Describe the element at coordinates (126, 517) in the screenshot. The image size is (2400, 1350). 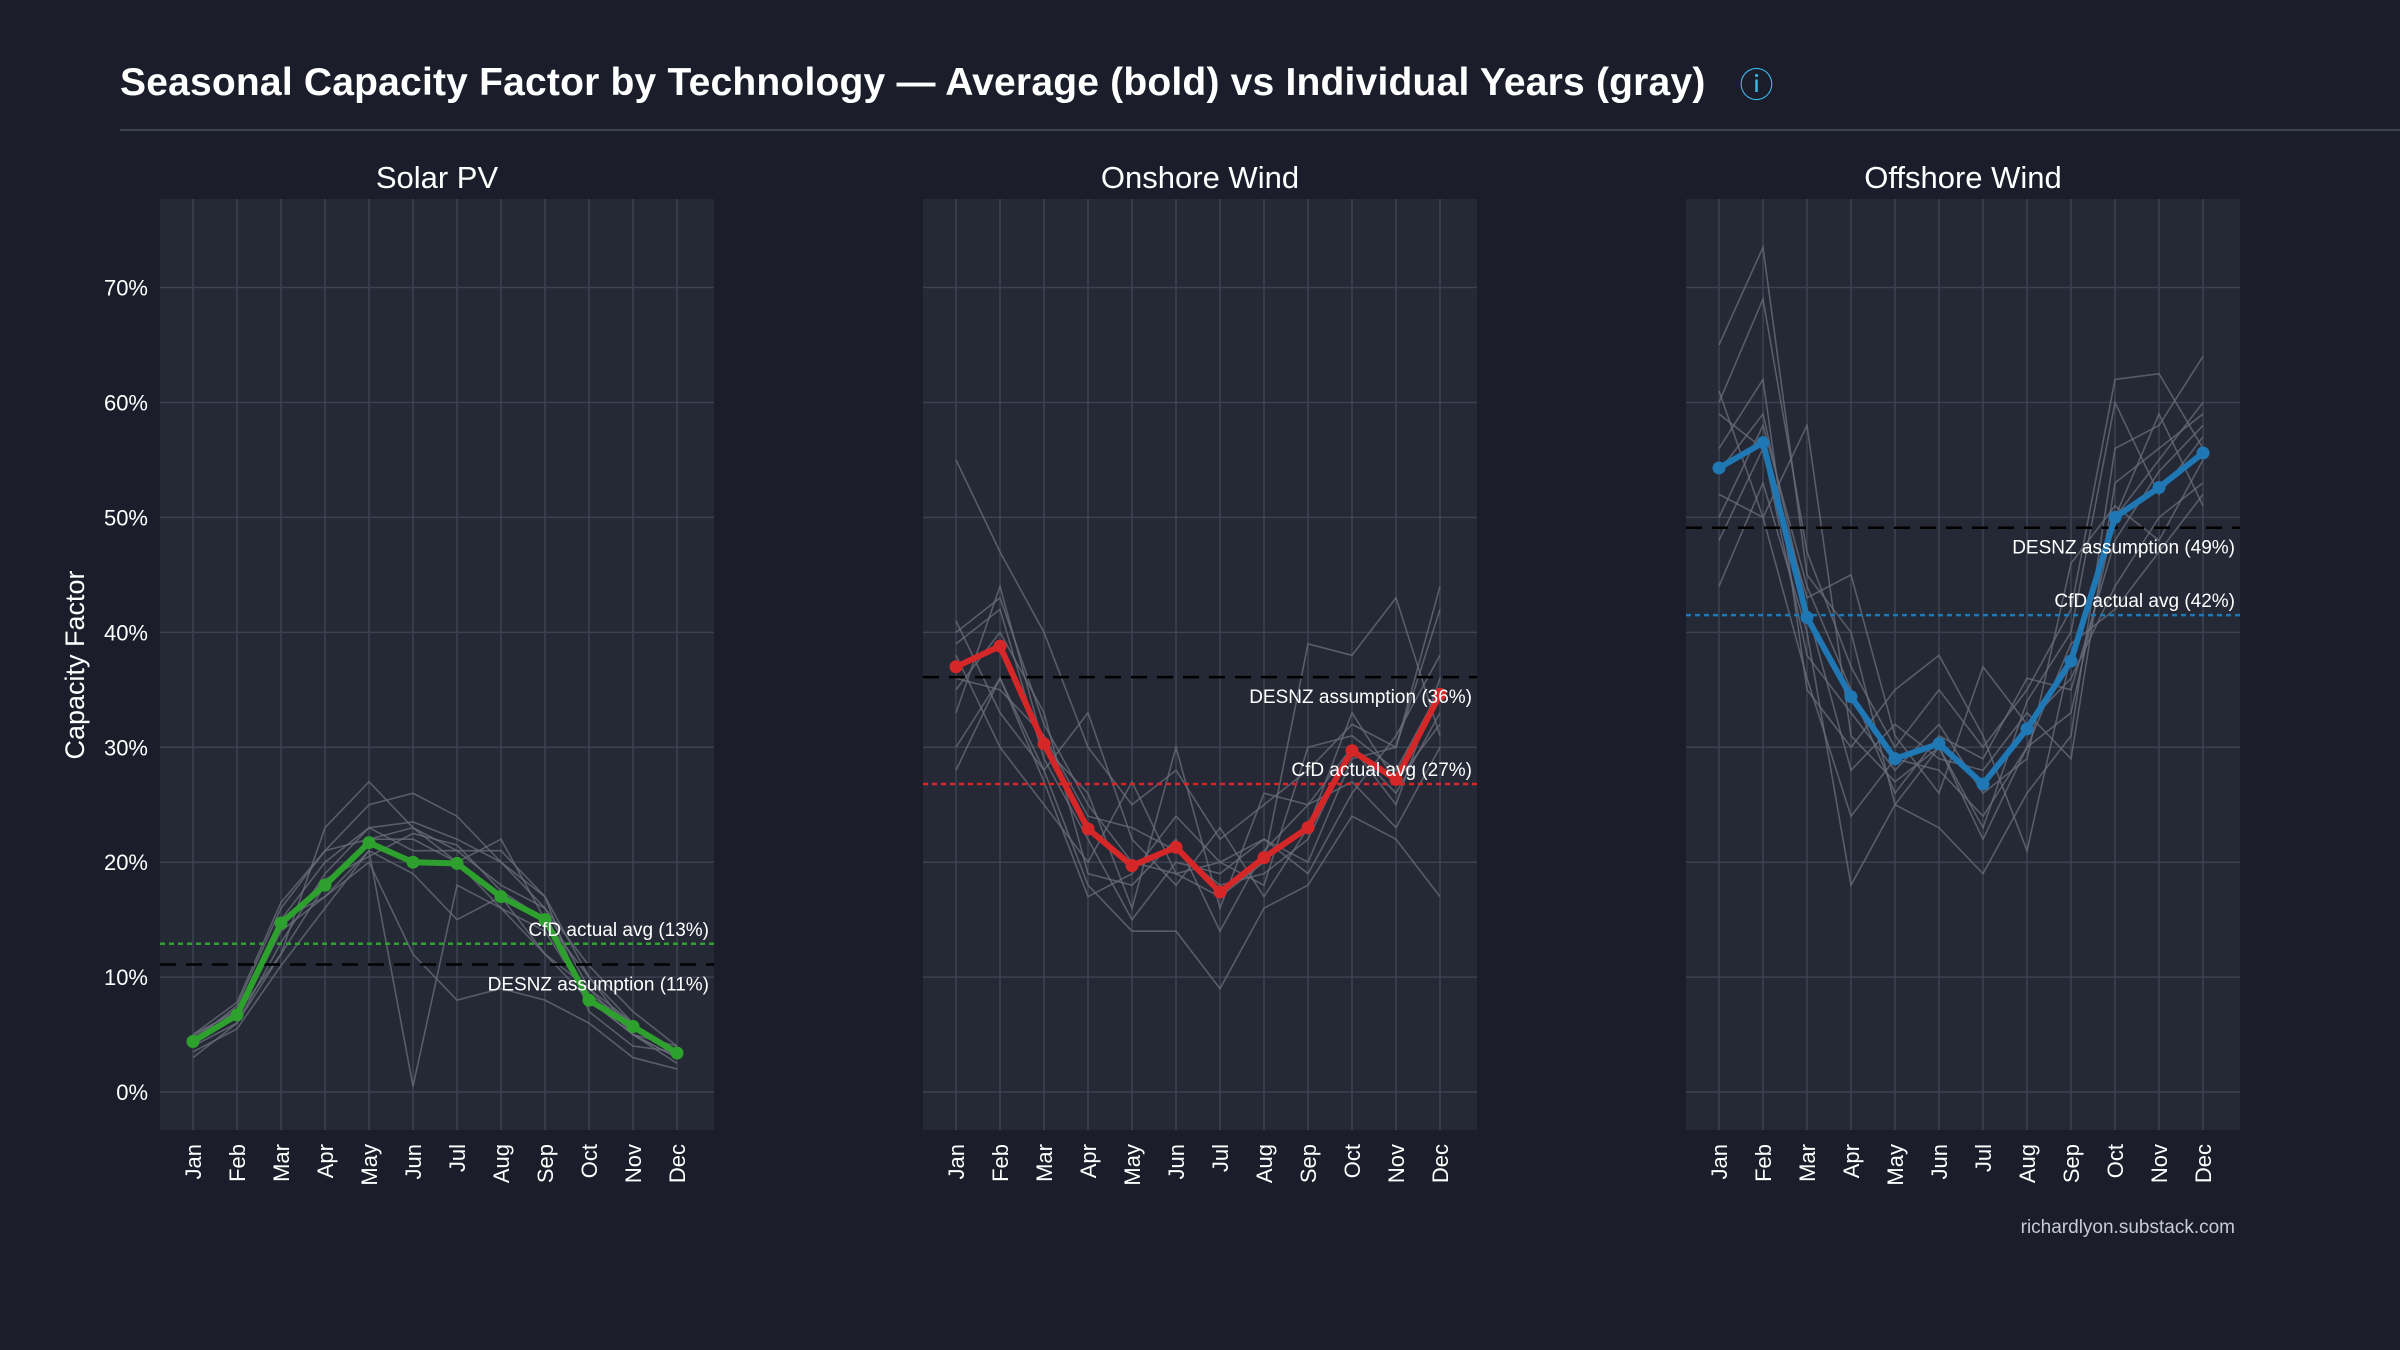
I see `y-tick-label: 50%` at that location.